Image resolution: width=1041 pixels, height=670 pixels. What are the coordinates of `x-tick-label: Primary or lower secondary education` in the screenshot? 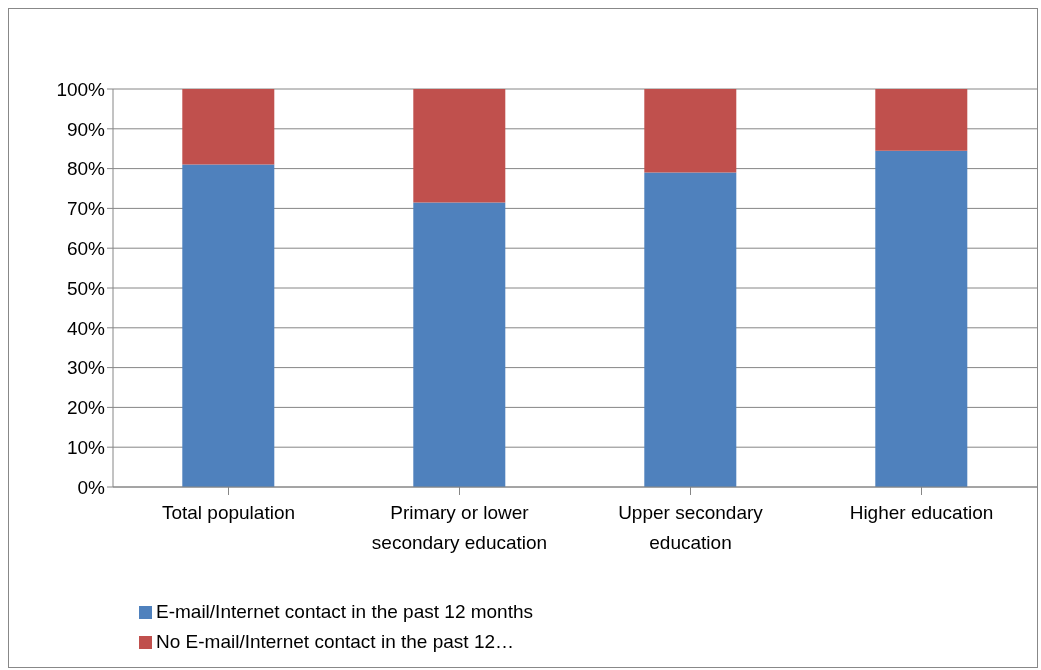 It's located at (459, 527).